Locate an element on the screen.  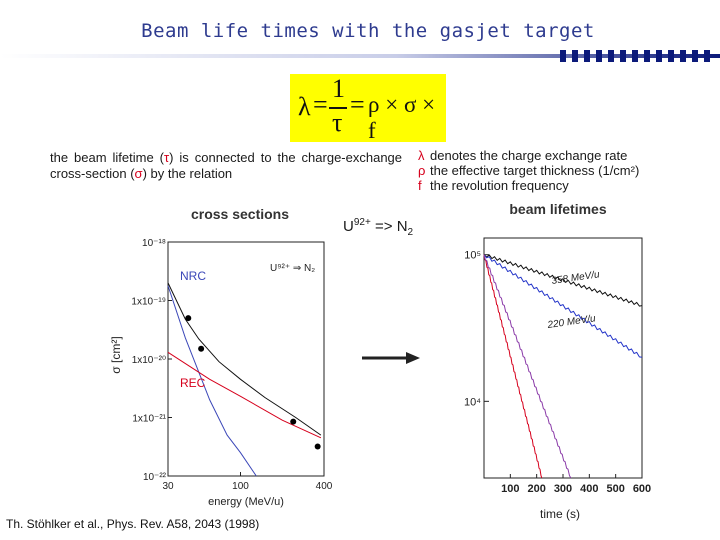
legend-text: the effective target thickness (1/cm²) is located at coordinates (535, 170).